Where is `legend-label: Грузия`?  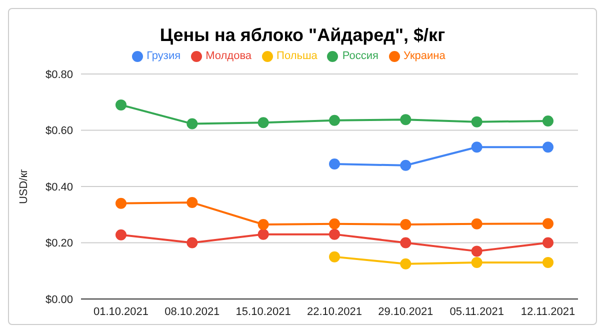
legend-label: Грузия is located at coordinates (163, 56).